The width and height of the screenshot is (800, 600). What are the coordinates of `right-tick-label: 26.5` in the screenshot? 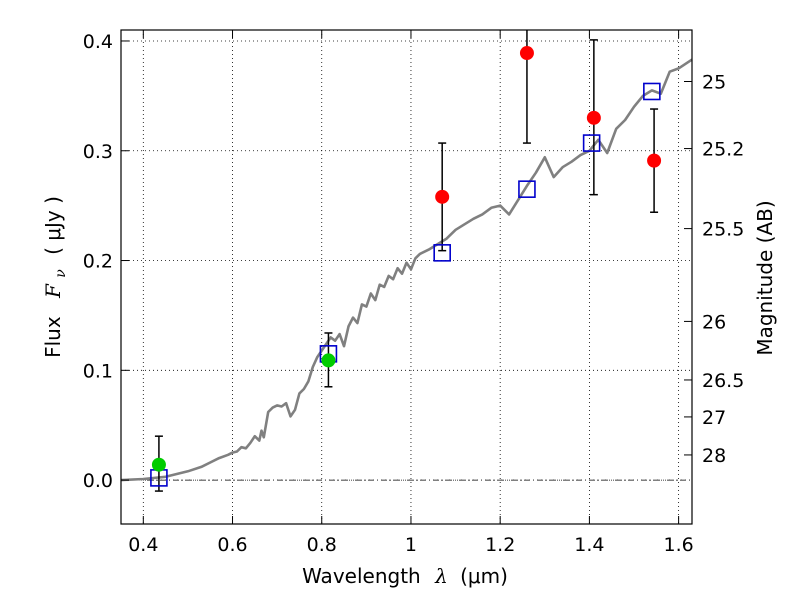 It's located at (723, 381).